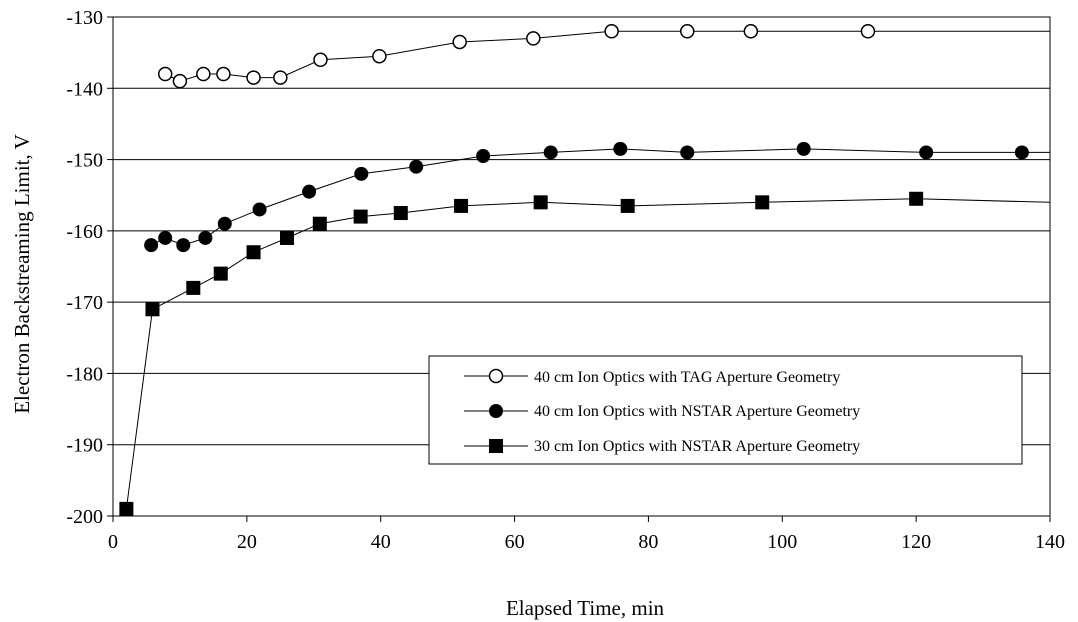 The width and height of the screenshot is (1078, 622). I want to click on x-tick-label: 60, so click(515, 542).